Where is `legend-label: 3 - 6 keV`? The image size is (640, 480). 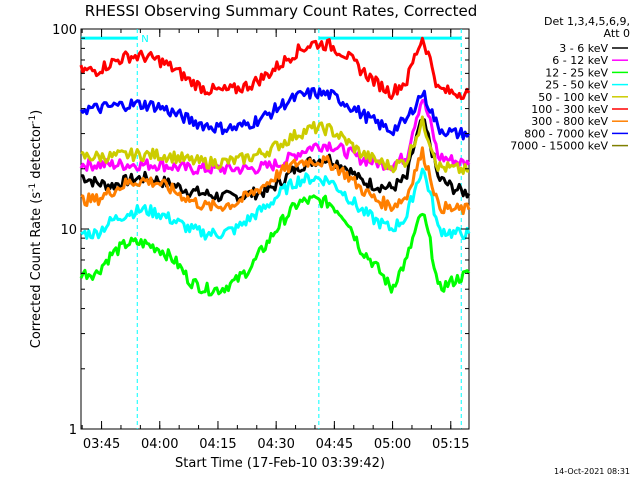
legend-label: 3 - 6 keV is located at coordinates (583, 48).